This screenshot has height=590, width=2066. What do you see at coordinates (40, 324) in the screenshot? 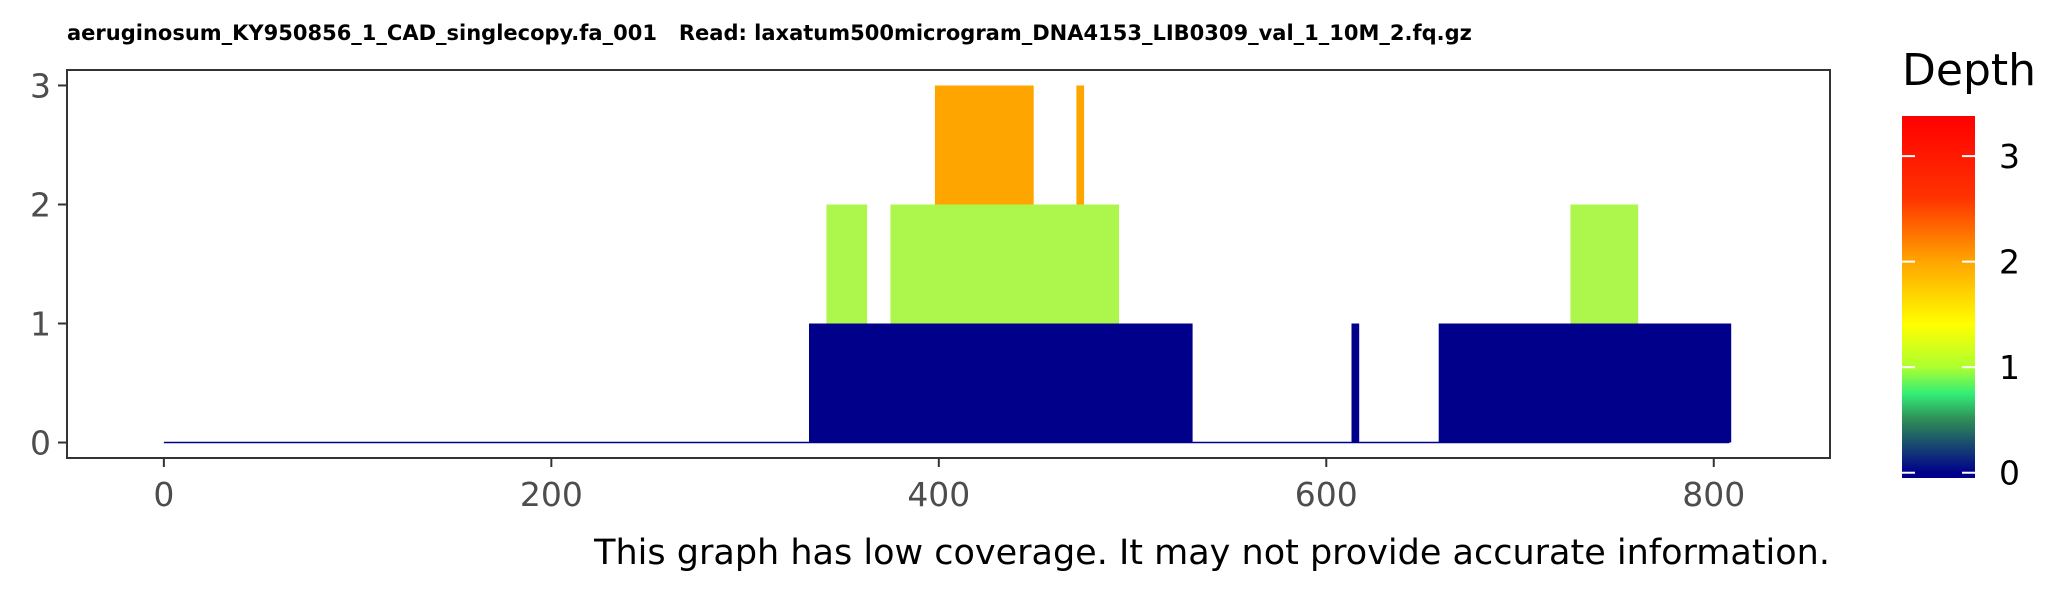
I see `y-tick-label: 1` at bounding box center [40, 324].